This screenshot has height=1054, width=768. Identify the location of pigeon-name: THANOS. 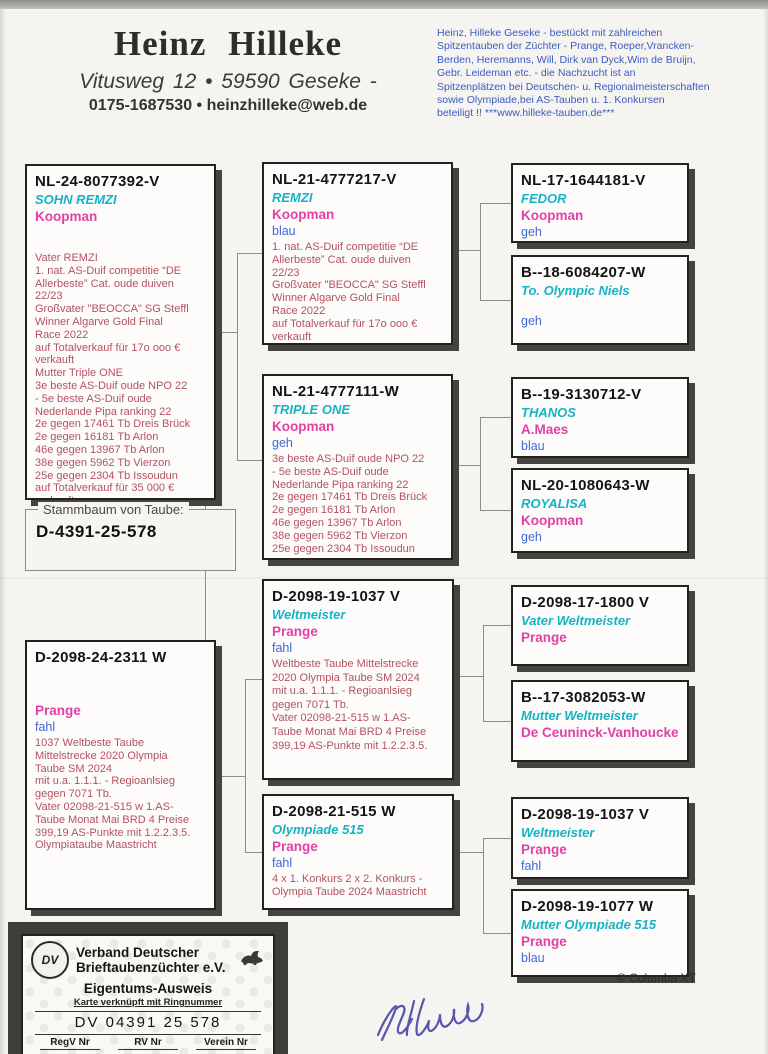
(548, 412).